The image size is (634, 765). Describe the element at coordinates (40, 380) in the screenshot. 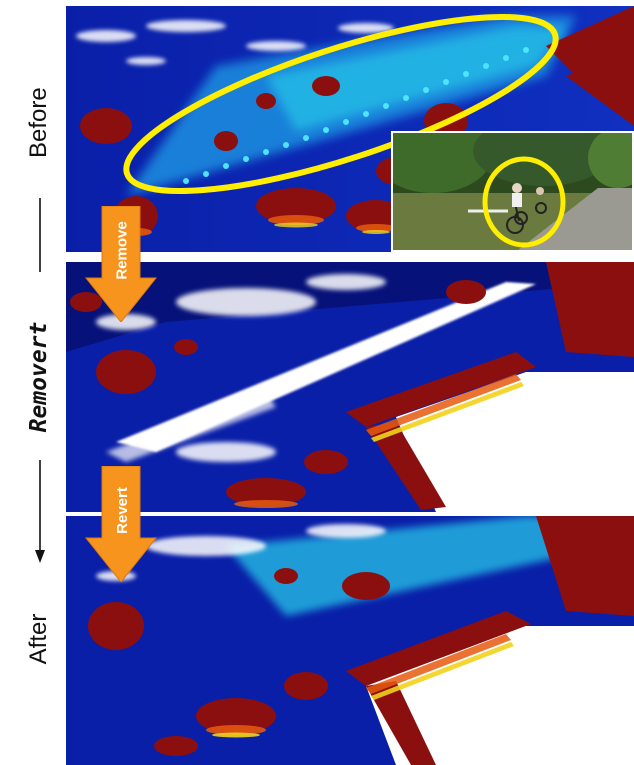

I see `process-axis-arrow` at that location.